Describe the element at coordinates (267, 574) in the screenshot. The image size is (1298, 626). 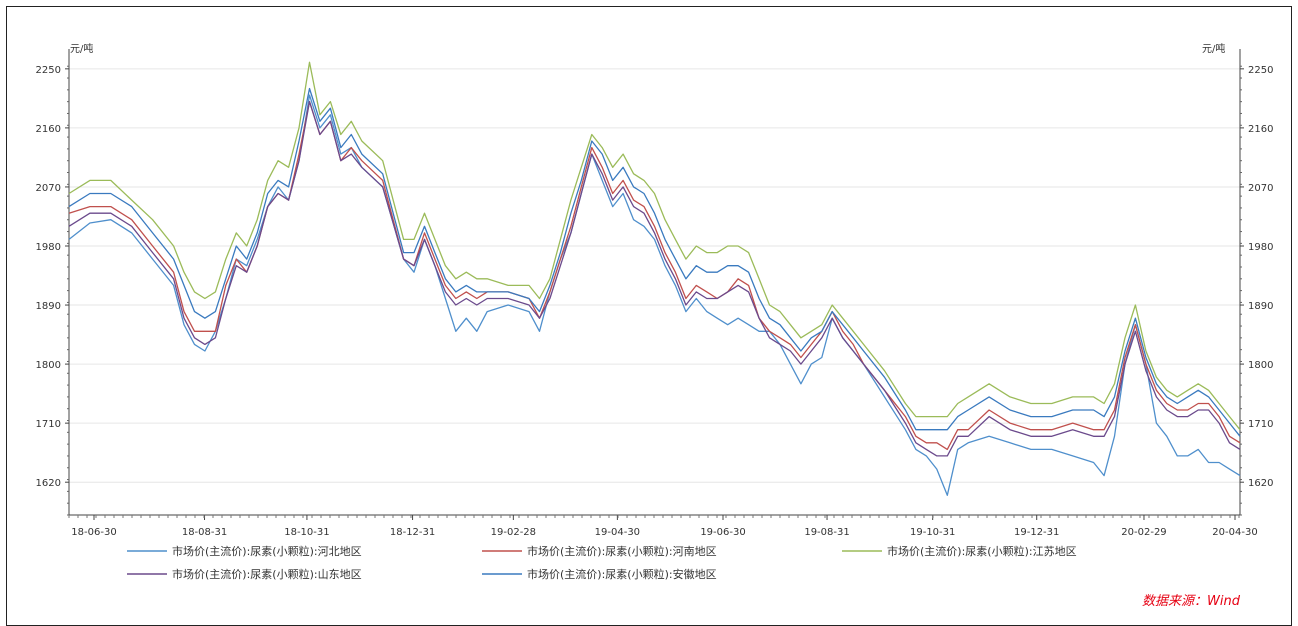
I see `legend-label-shandong: 市场价(主流价):尿素(小颗粒):山东地区` at that location.